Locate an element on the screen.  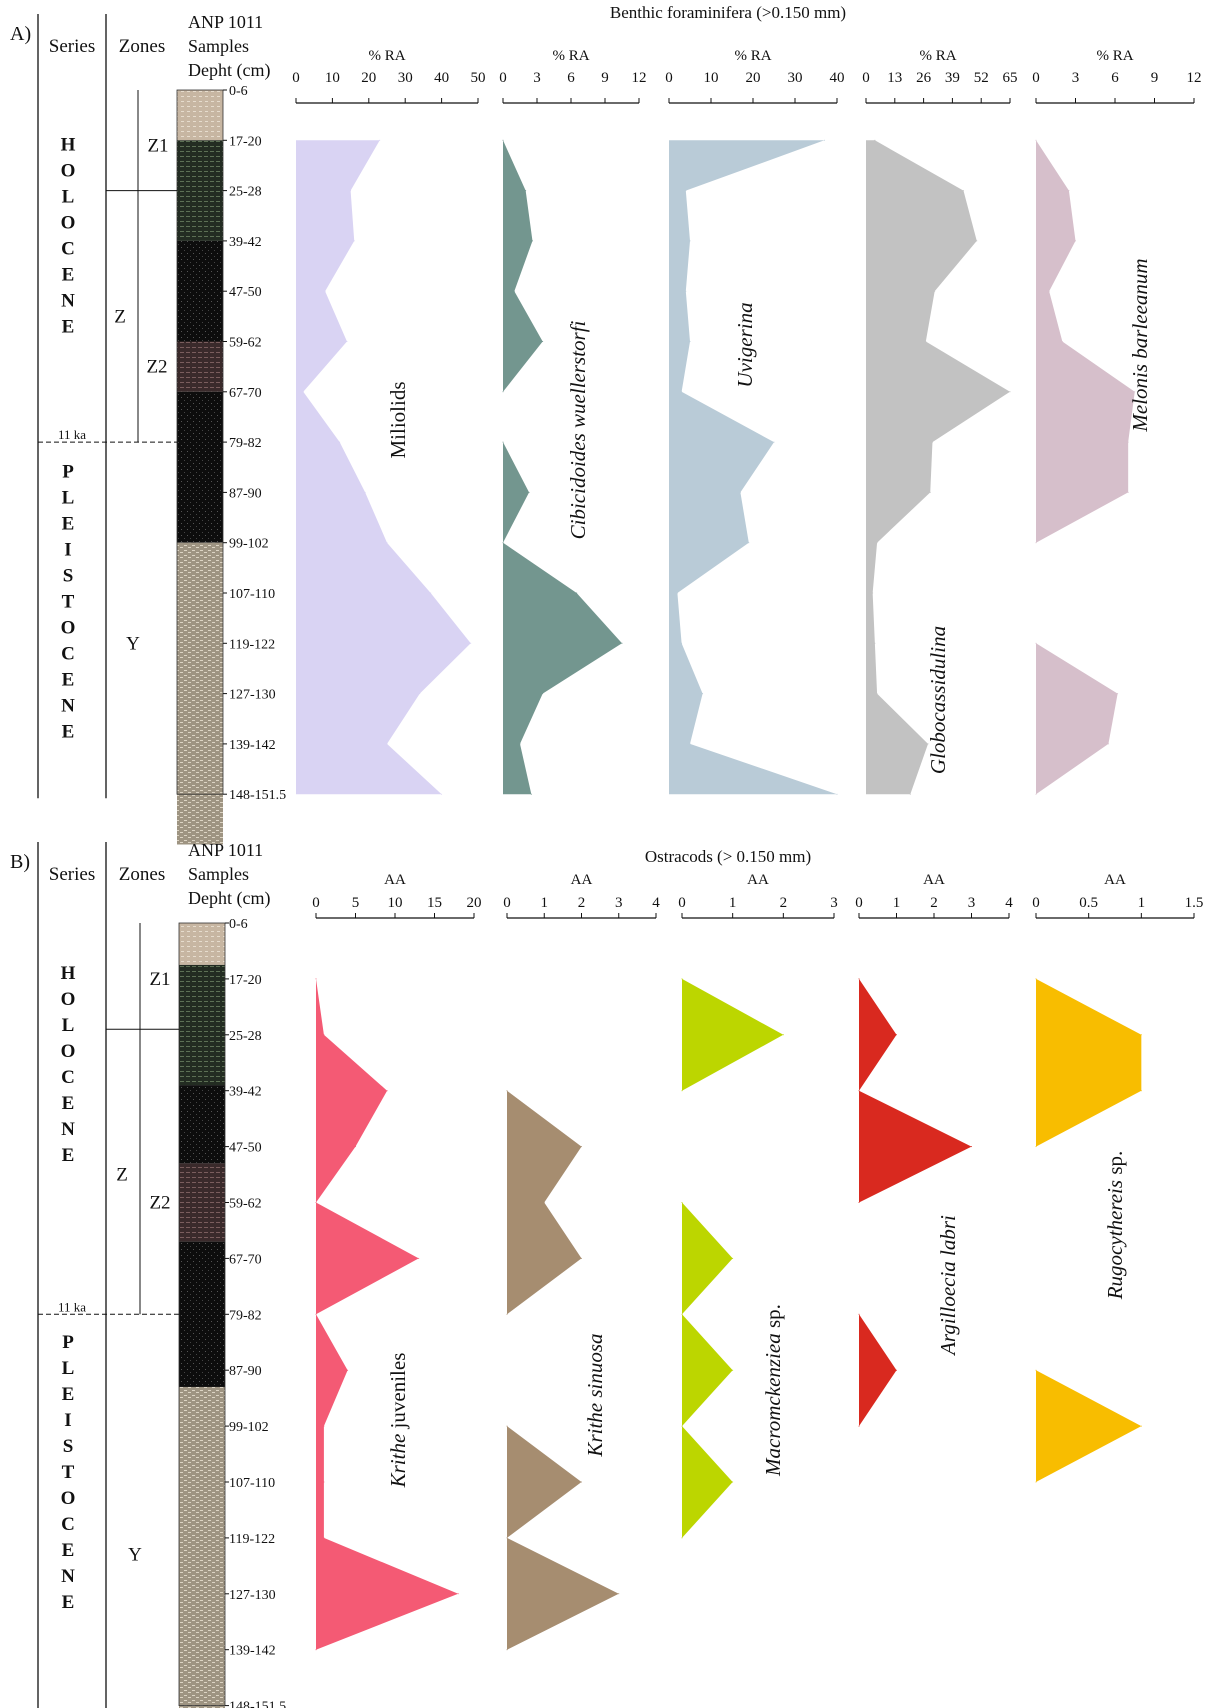
series-letter: H is located at coordinates (68, 144).